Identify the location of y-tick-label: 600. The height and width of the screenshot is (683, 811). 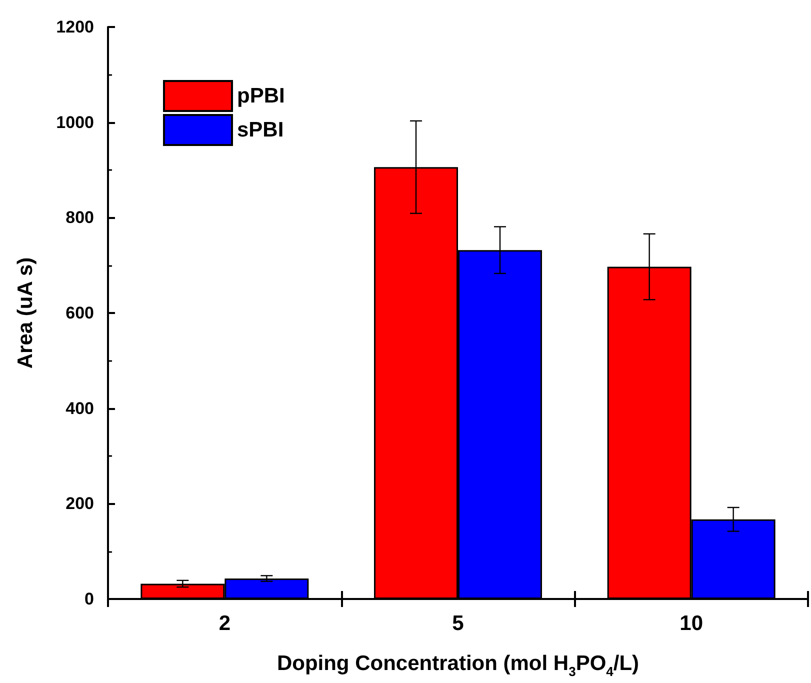
(80, 313).